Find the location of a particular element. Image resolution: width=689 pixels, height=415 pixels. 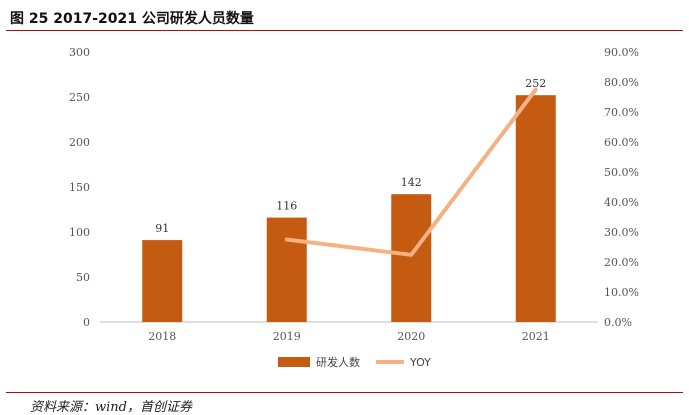

legend-bar-label: 研发人数 is located at coordinates (338, 362).